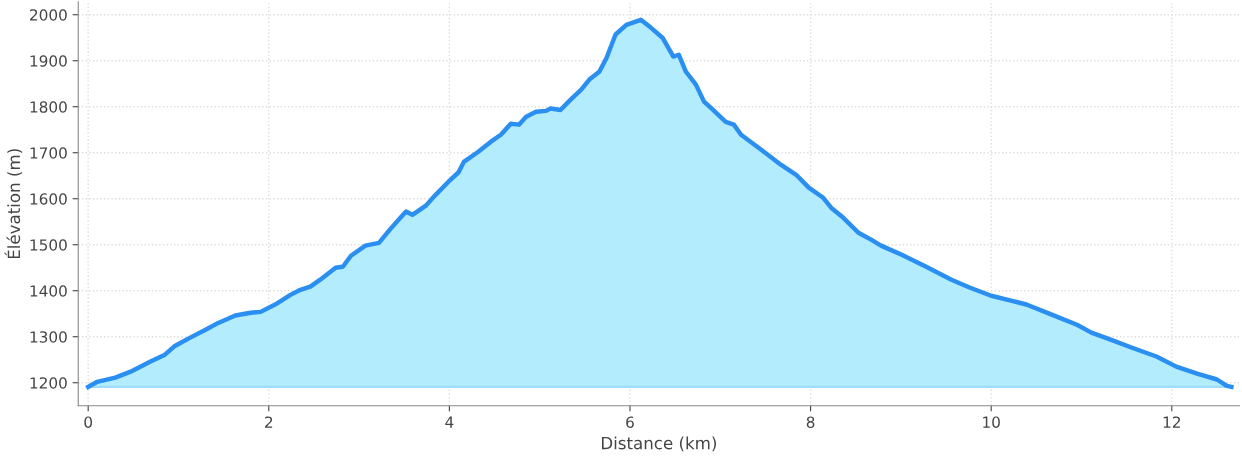 Image resolution: width=1242 pixels, height=460 pixels. I want to click on y-tick-label: 1500, so click(48, 245).